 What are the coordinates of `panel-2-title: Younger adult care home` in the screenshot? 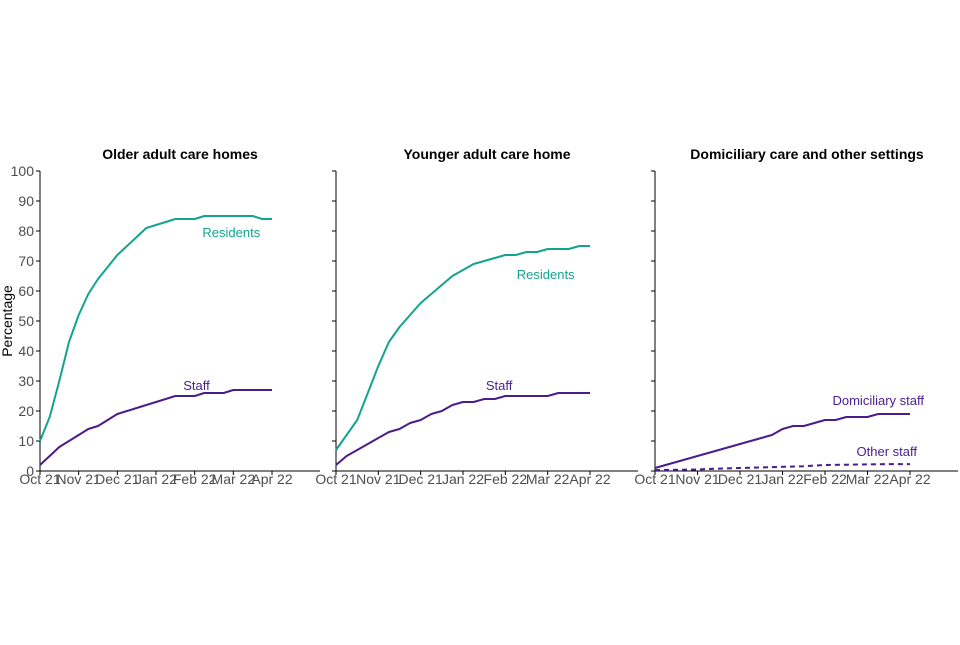 It's located at (487, 154).